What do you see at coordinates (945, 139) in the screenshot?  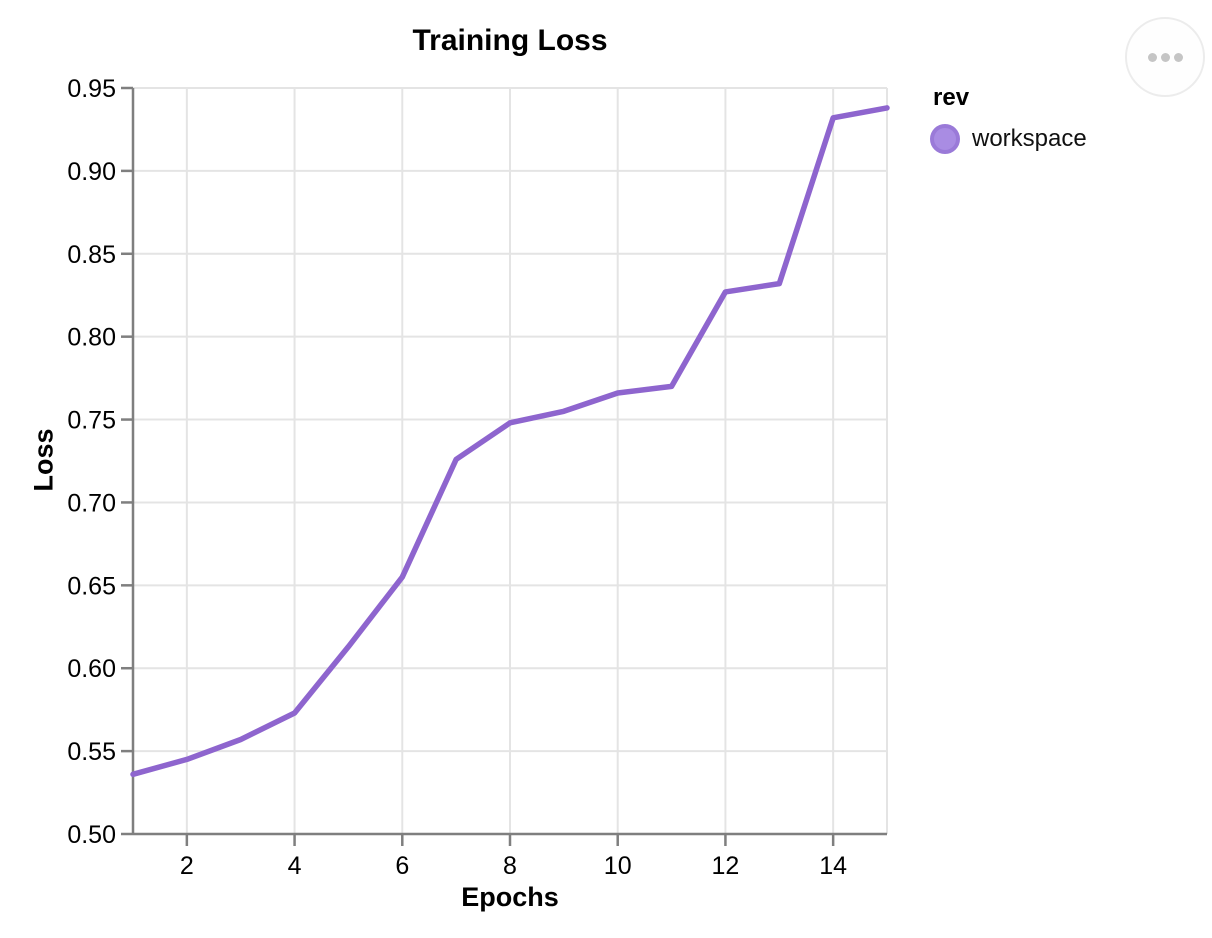 I see `legend-swatch-icon` at bounding box center [945, 139].